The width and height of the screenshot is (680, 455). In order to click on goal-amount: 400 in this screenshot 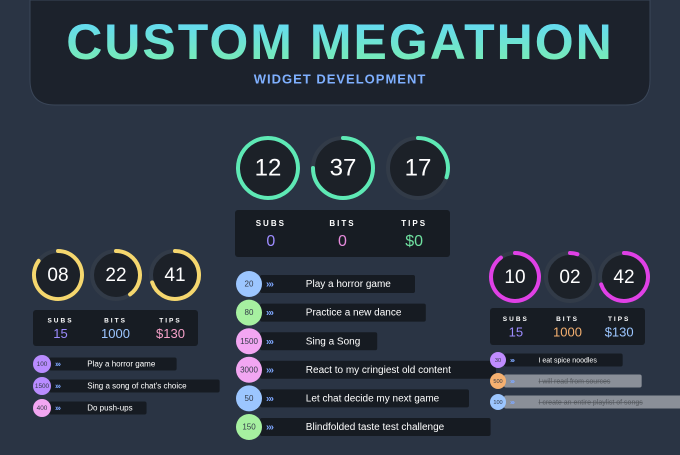, I will do `click(42, 408)`.